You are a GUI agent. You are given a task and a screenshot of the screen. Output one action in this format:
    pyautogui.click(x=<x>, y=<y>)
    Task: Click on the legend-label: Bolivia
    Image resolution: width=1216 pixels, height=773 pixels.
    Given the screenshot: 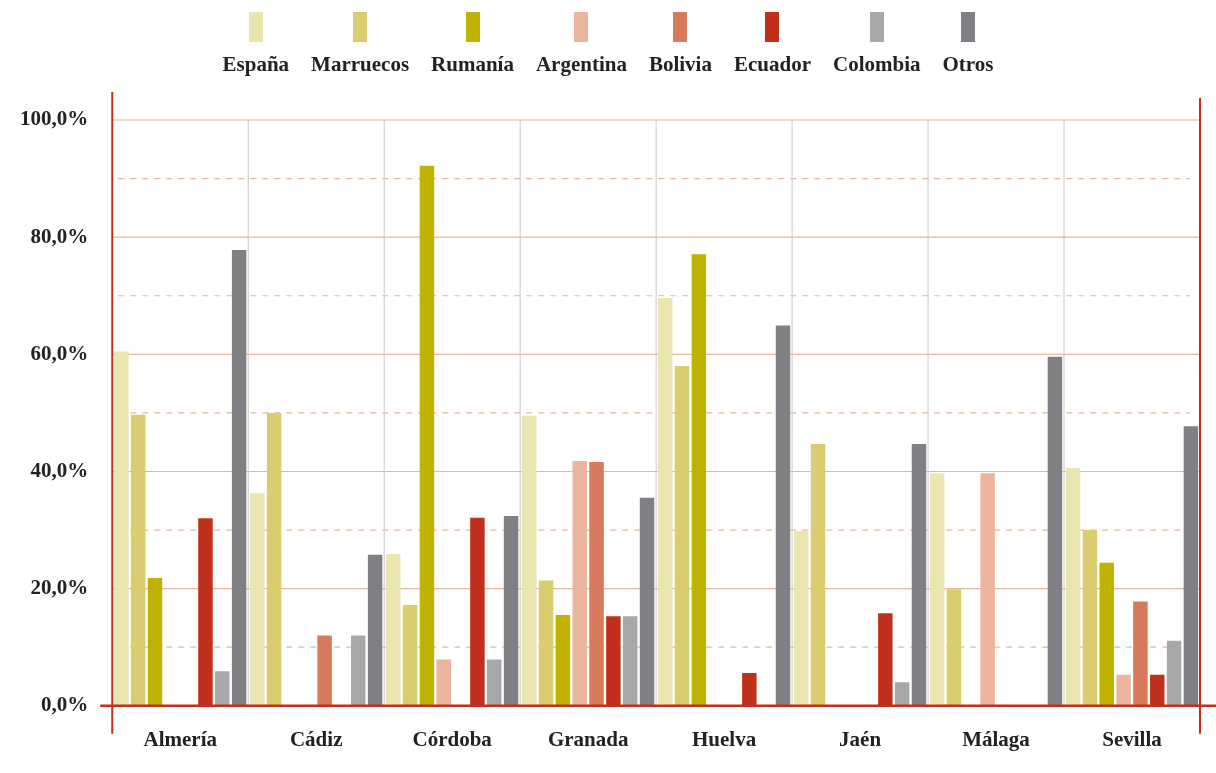 What is the action you would take?
    pyautogui.click(x=680, y=64)
    